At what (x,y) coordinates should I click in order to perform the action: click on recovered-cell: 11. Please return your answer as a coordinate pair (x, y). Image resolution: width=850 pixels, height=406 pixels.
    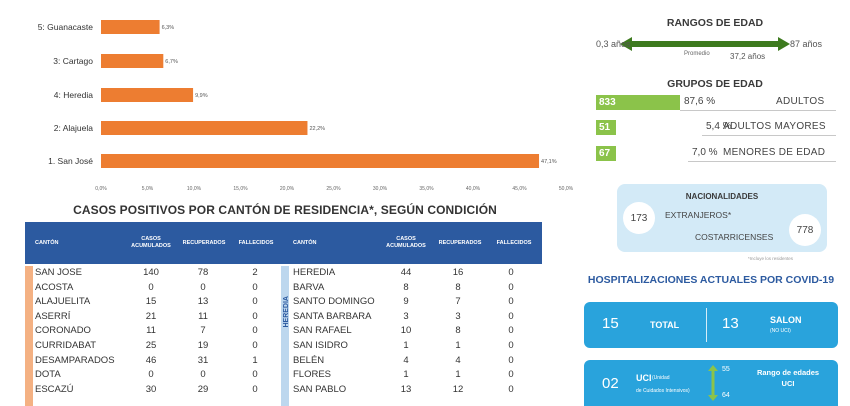
    Looking at the image, I should click on (203, 316).